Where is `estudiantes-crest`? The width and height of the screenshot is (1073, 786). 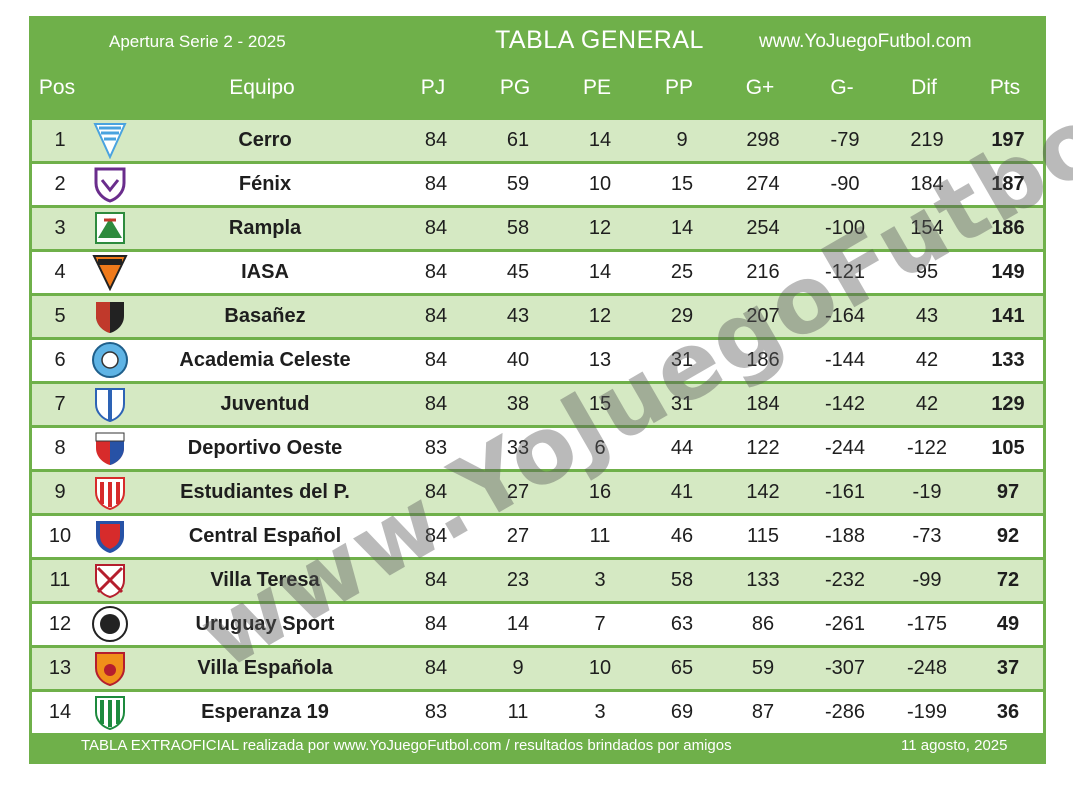 estudiantes-crest is located at coordinates (110, 492).